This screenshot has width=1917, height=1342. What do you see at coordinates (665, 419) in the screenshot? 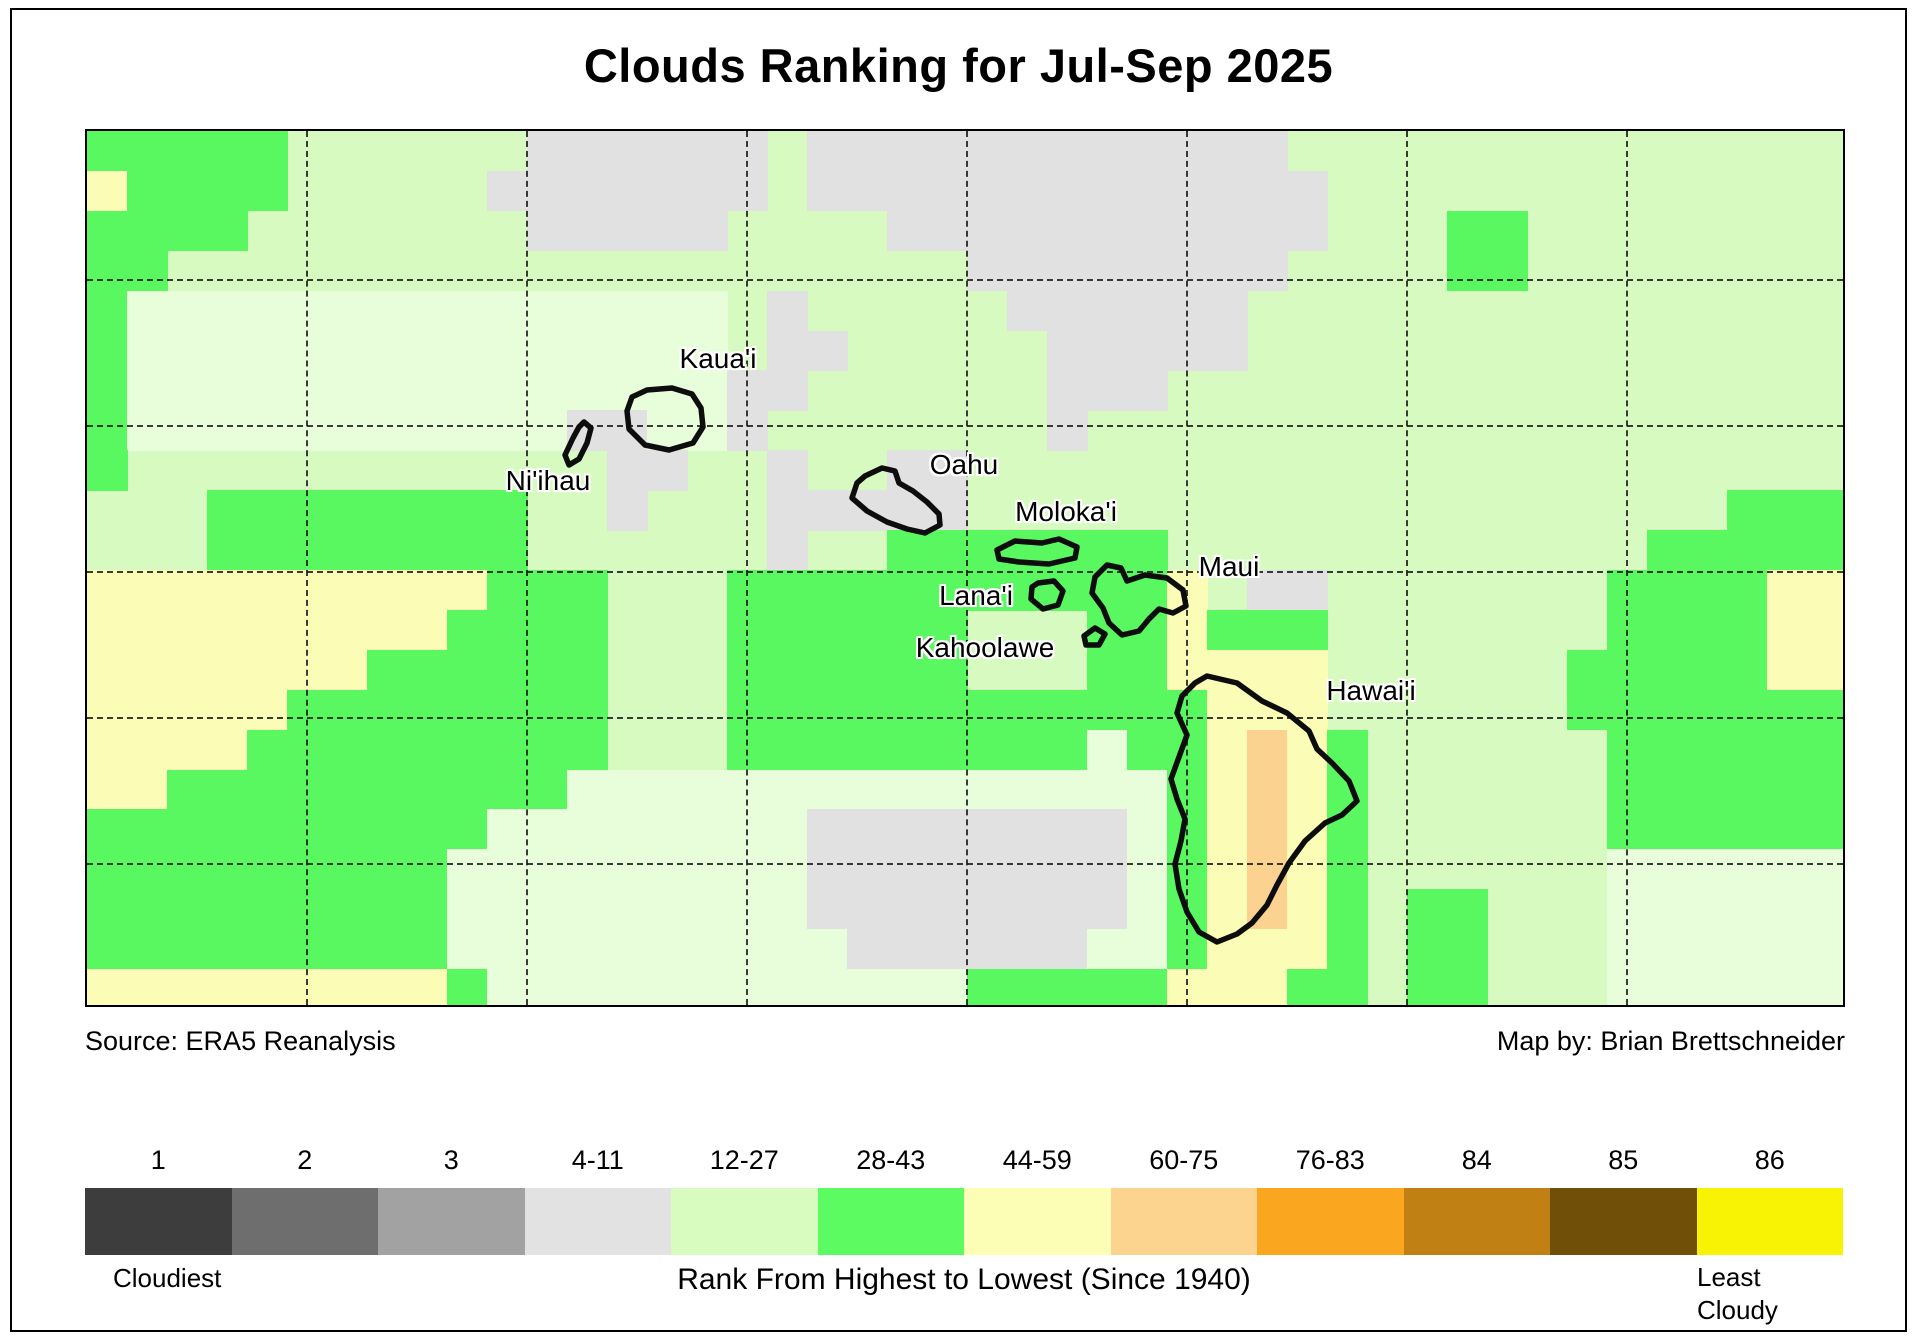
I see `island-outline-kauai` at bounding box center [665, 419].